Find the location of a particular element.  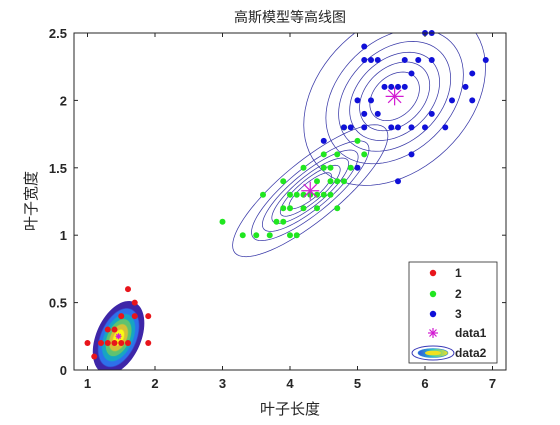

y-tick-label: 2.5 is located at coordinates (58, 33).